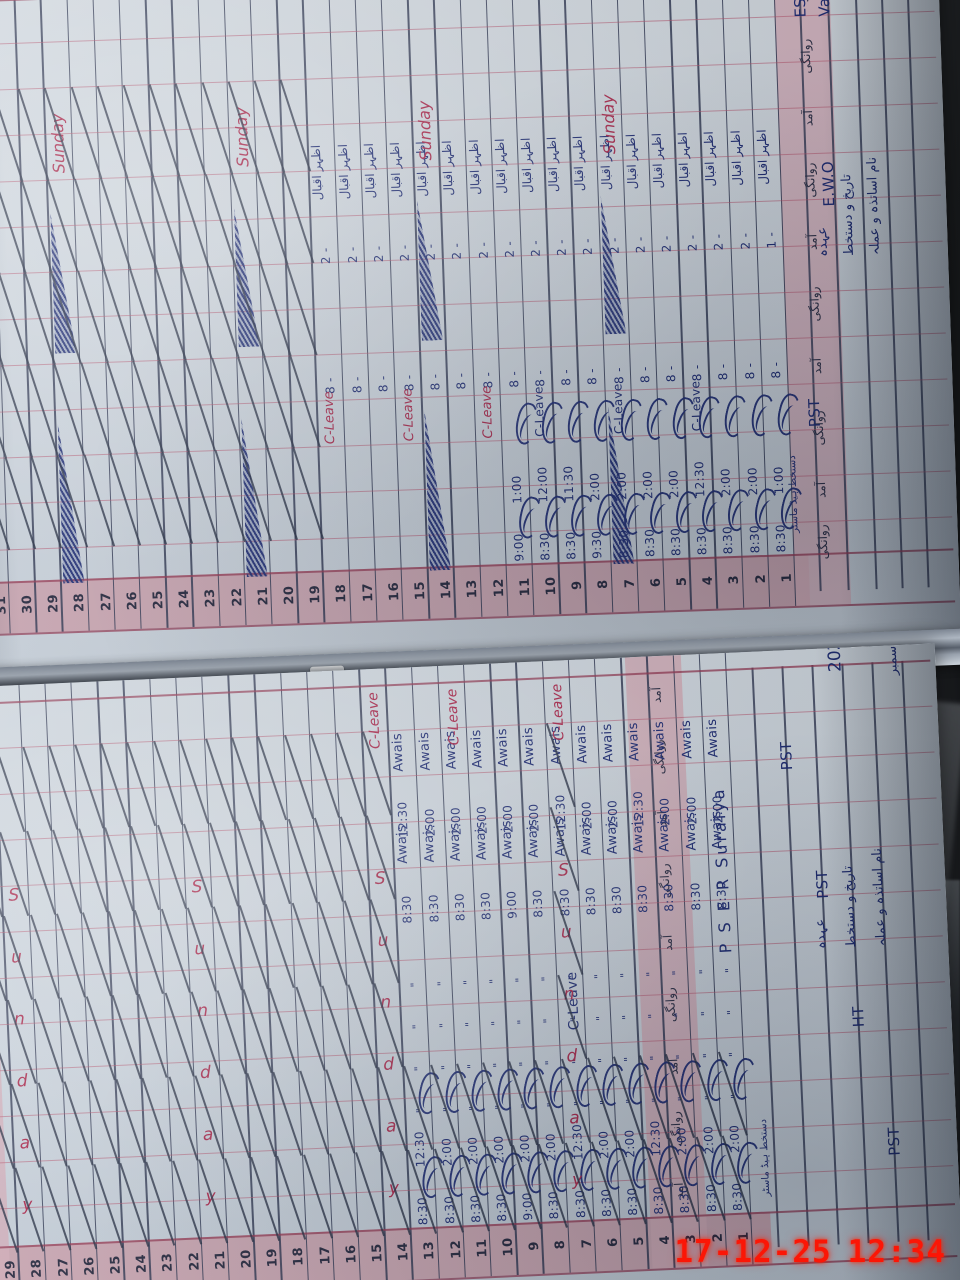 The width and height of the screenshot is (960, 1280). What do you see at coordinates (896, 1252) in the screenshot?
I see `timestamp-time: 12:34` at bounding box center [896, 1252].